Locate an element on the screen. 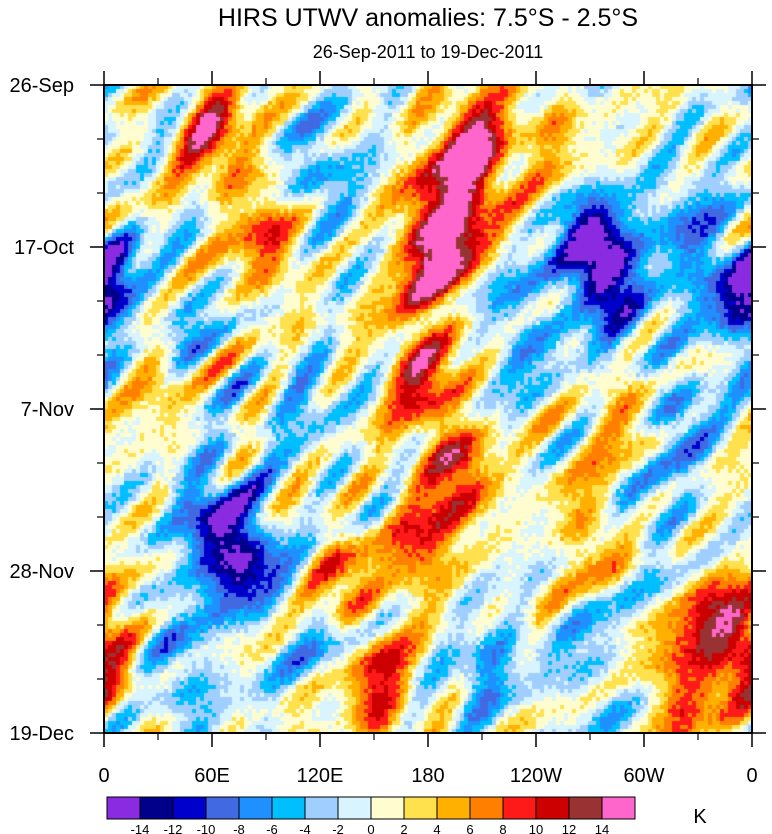  colorbar-label: -14 is located at coordinates (140, 828).